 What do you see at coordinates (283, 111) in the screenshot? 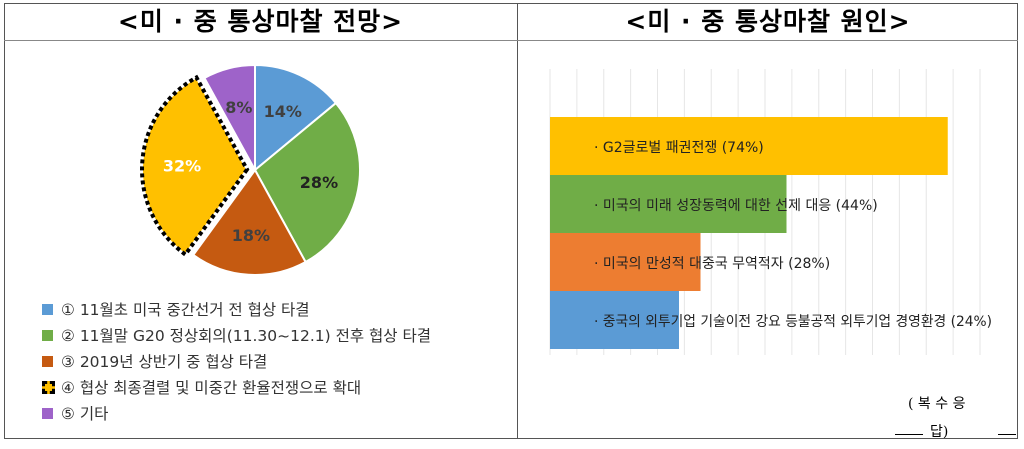
I see `pie-data-label-1: 14%` at bounding box center [283, 111].